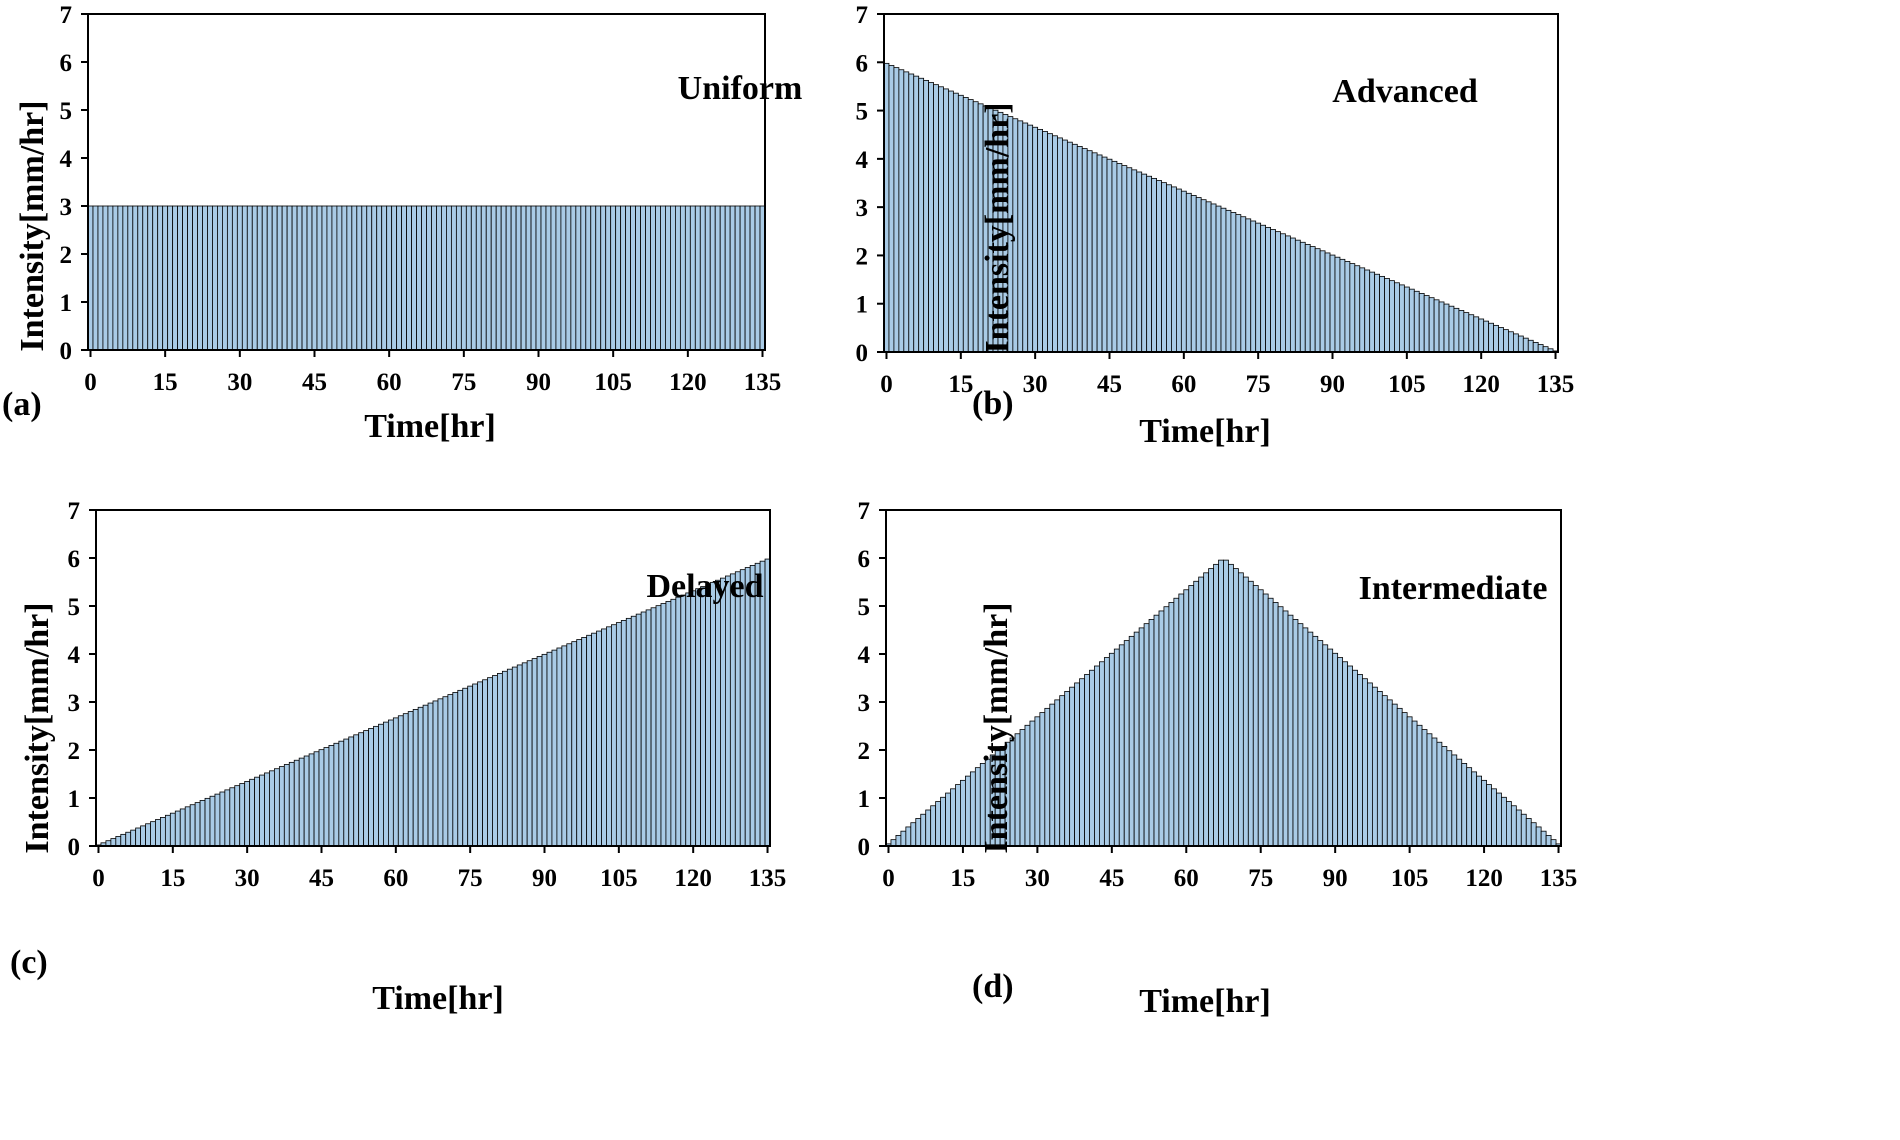 The image size is (1900, 1140). I want to click on x-tick-label: 75, so click(1260, 878).